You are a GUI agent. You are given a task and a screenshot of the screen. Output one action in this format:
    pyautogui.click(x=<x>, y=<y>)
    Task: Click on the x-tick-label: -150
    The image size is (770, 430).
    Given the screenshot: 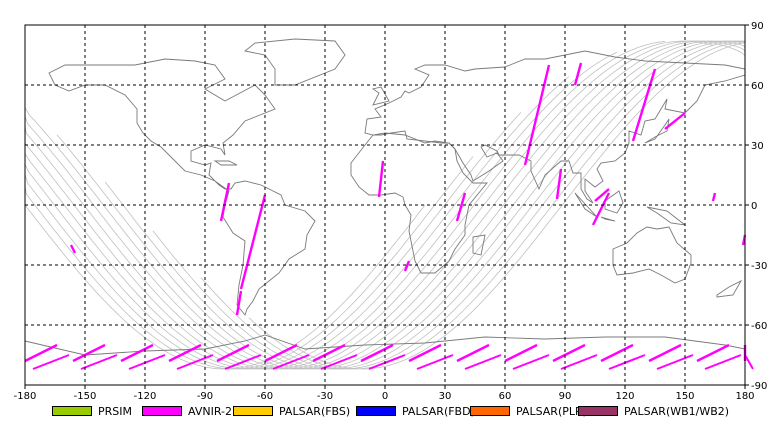 What is the action you would take?
    pyautogui.click(x=85, y=395)
    